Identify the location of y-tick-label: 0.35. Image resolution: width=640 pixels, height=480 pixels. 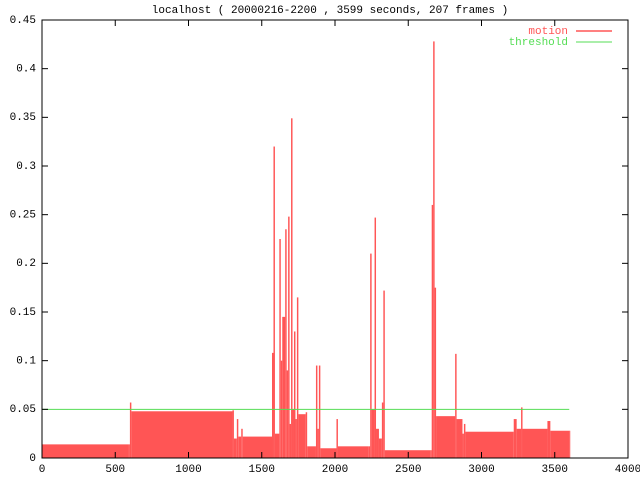
(23, 118).